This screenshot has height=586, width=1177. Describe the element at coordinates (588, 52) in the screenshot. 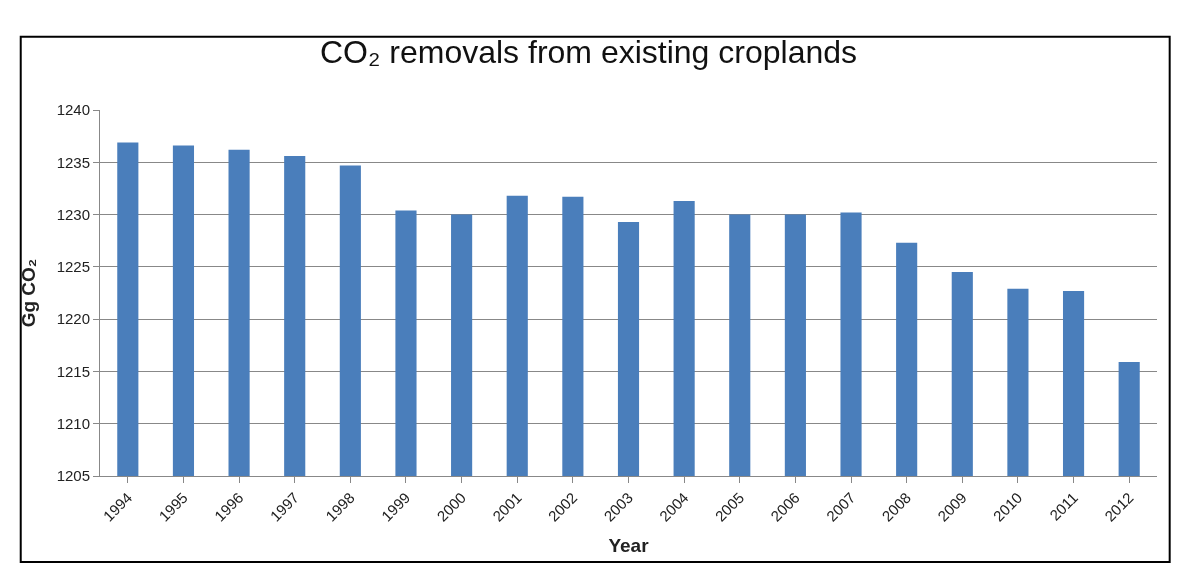

I see `chart-title: CO₂ removals from existing croplands` at that location.